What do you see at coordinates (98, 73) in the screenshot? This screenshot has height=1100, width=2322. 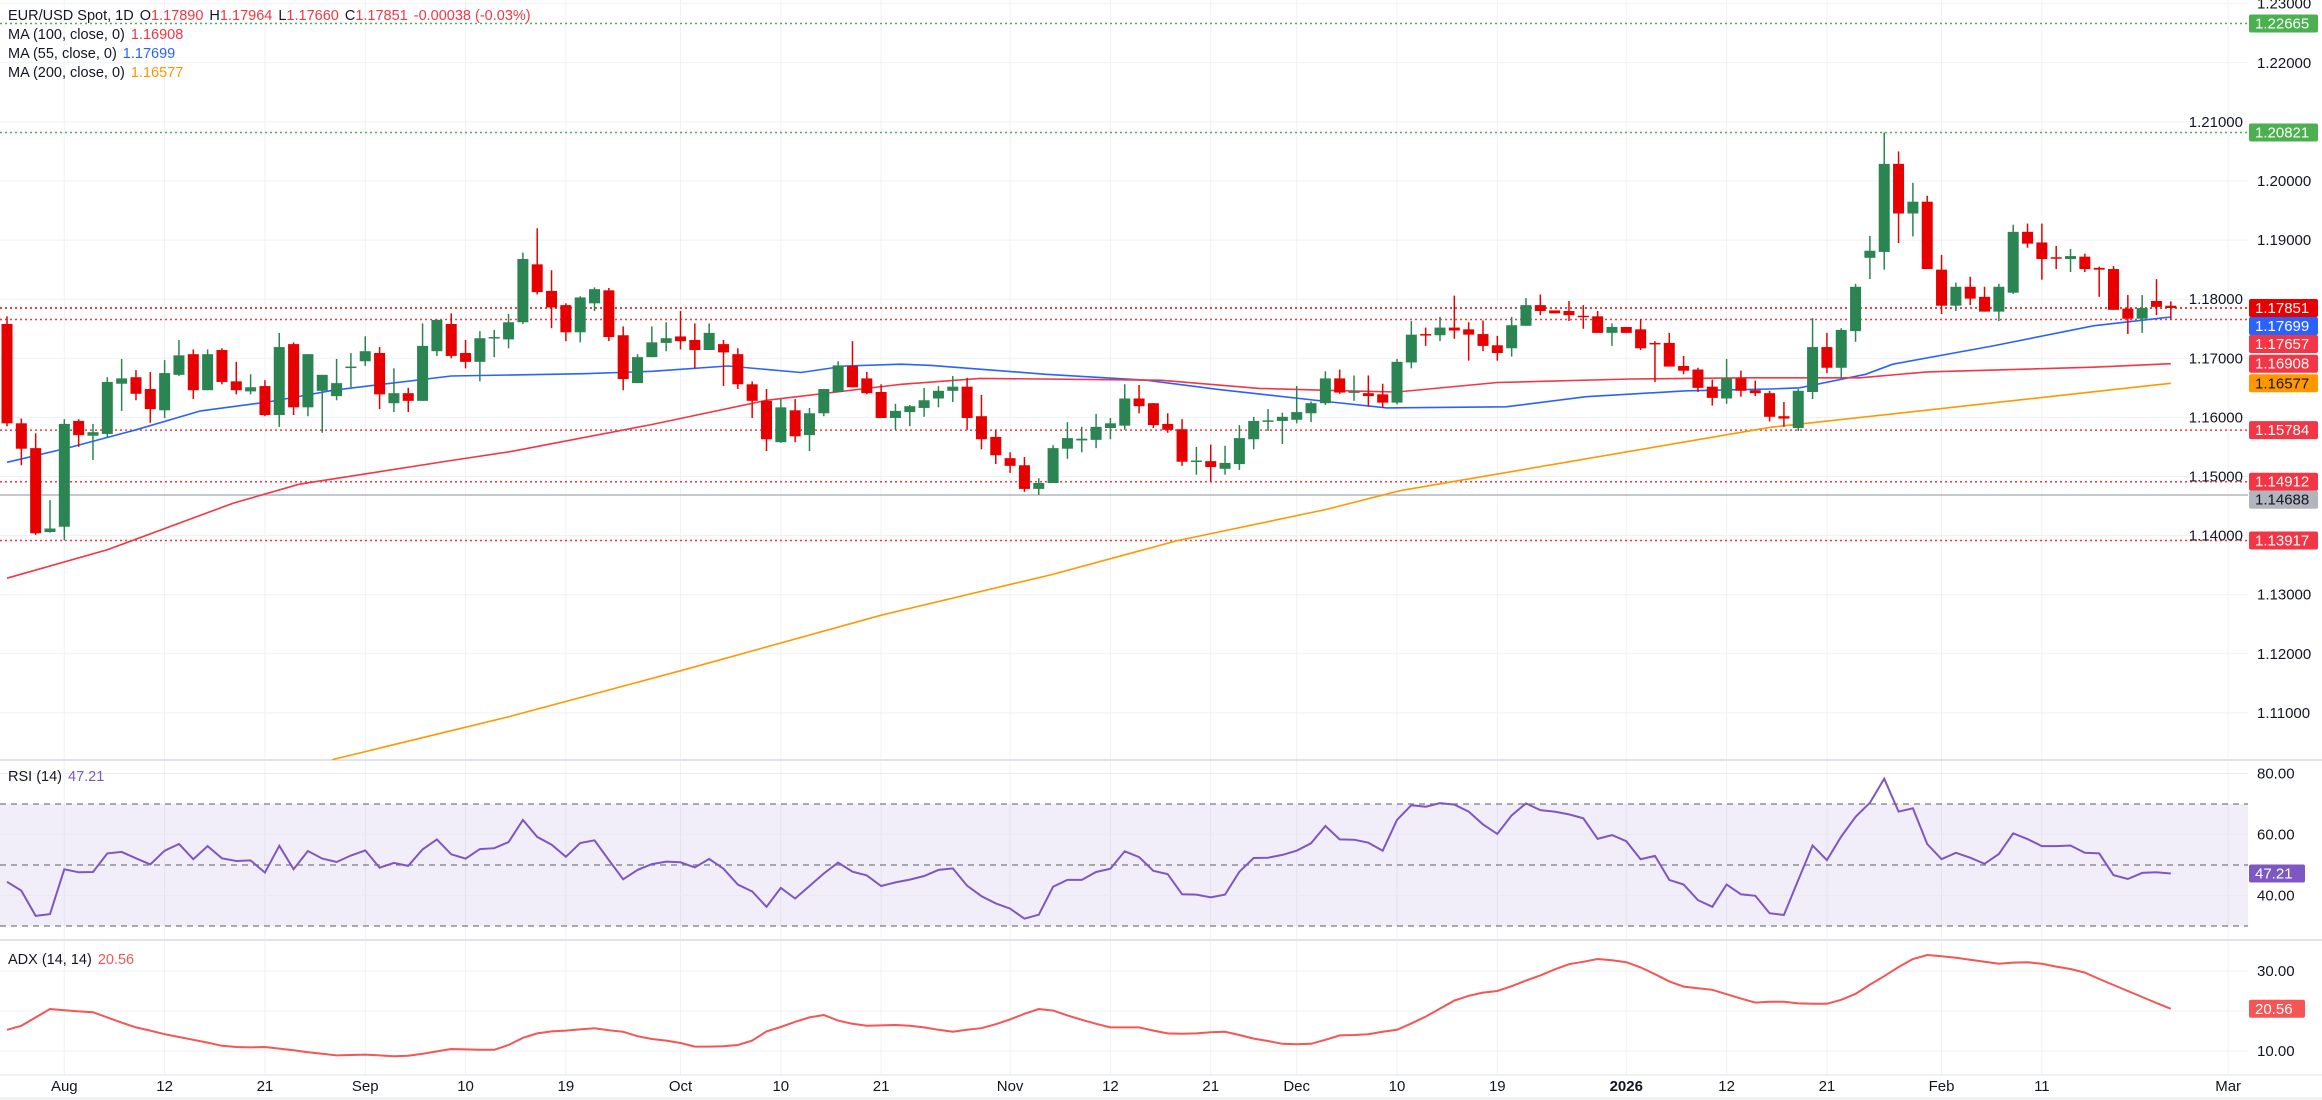 I see `ma200-legend: MA (200, close, 0) 1.16577` at bounding box center [98, 73].